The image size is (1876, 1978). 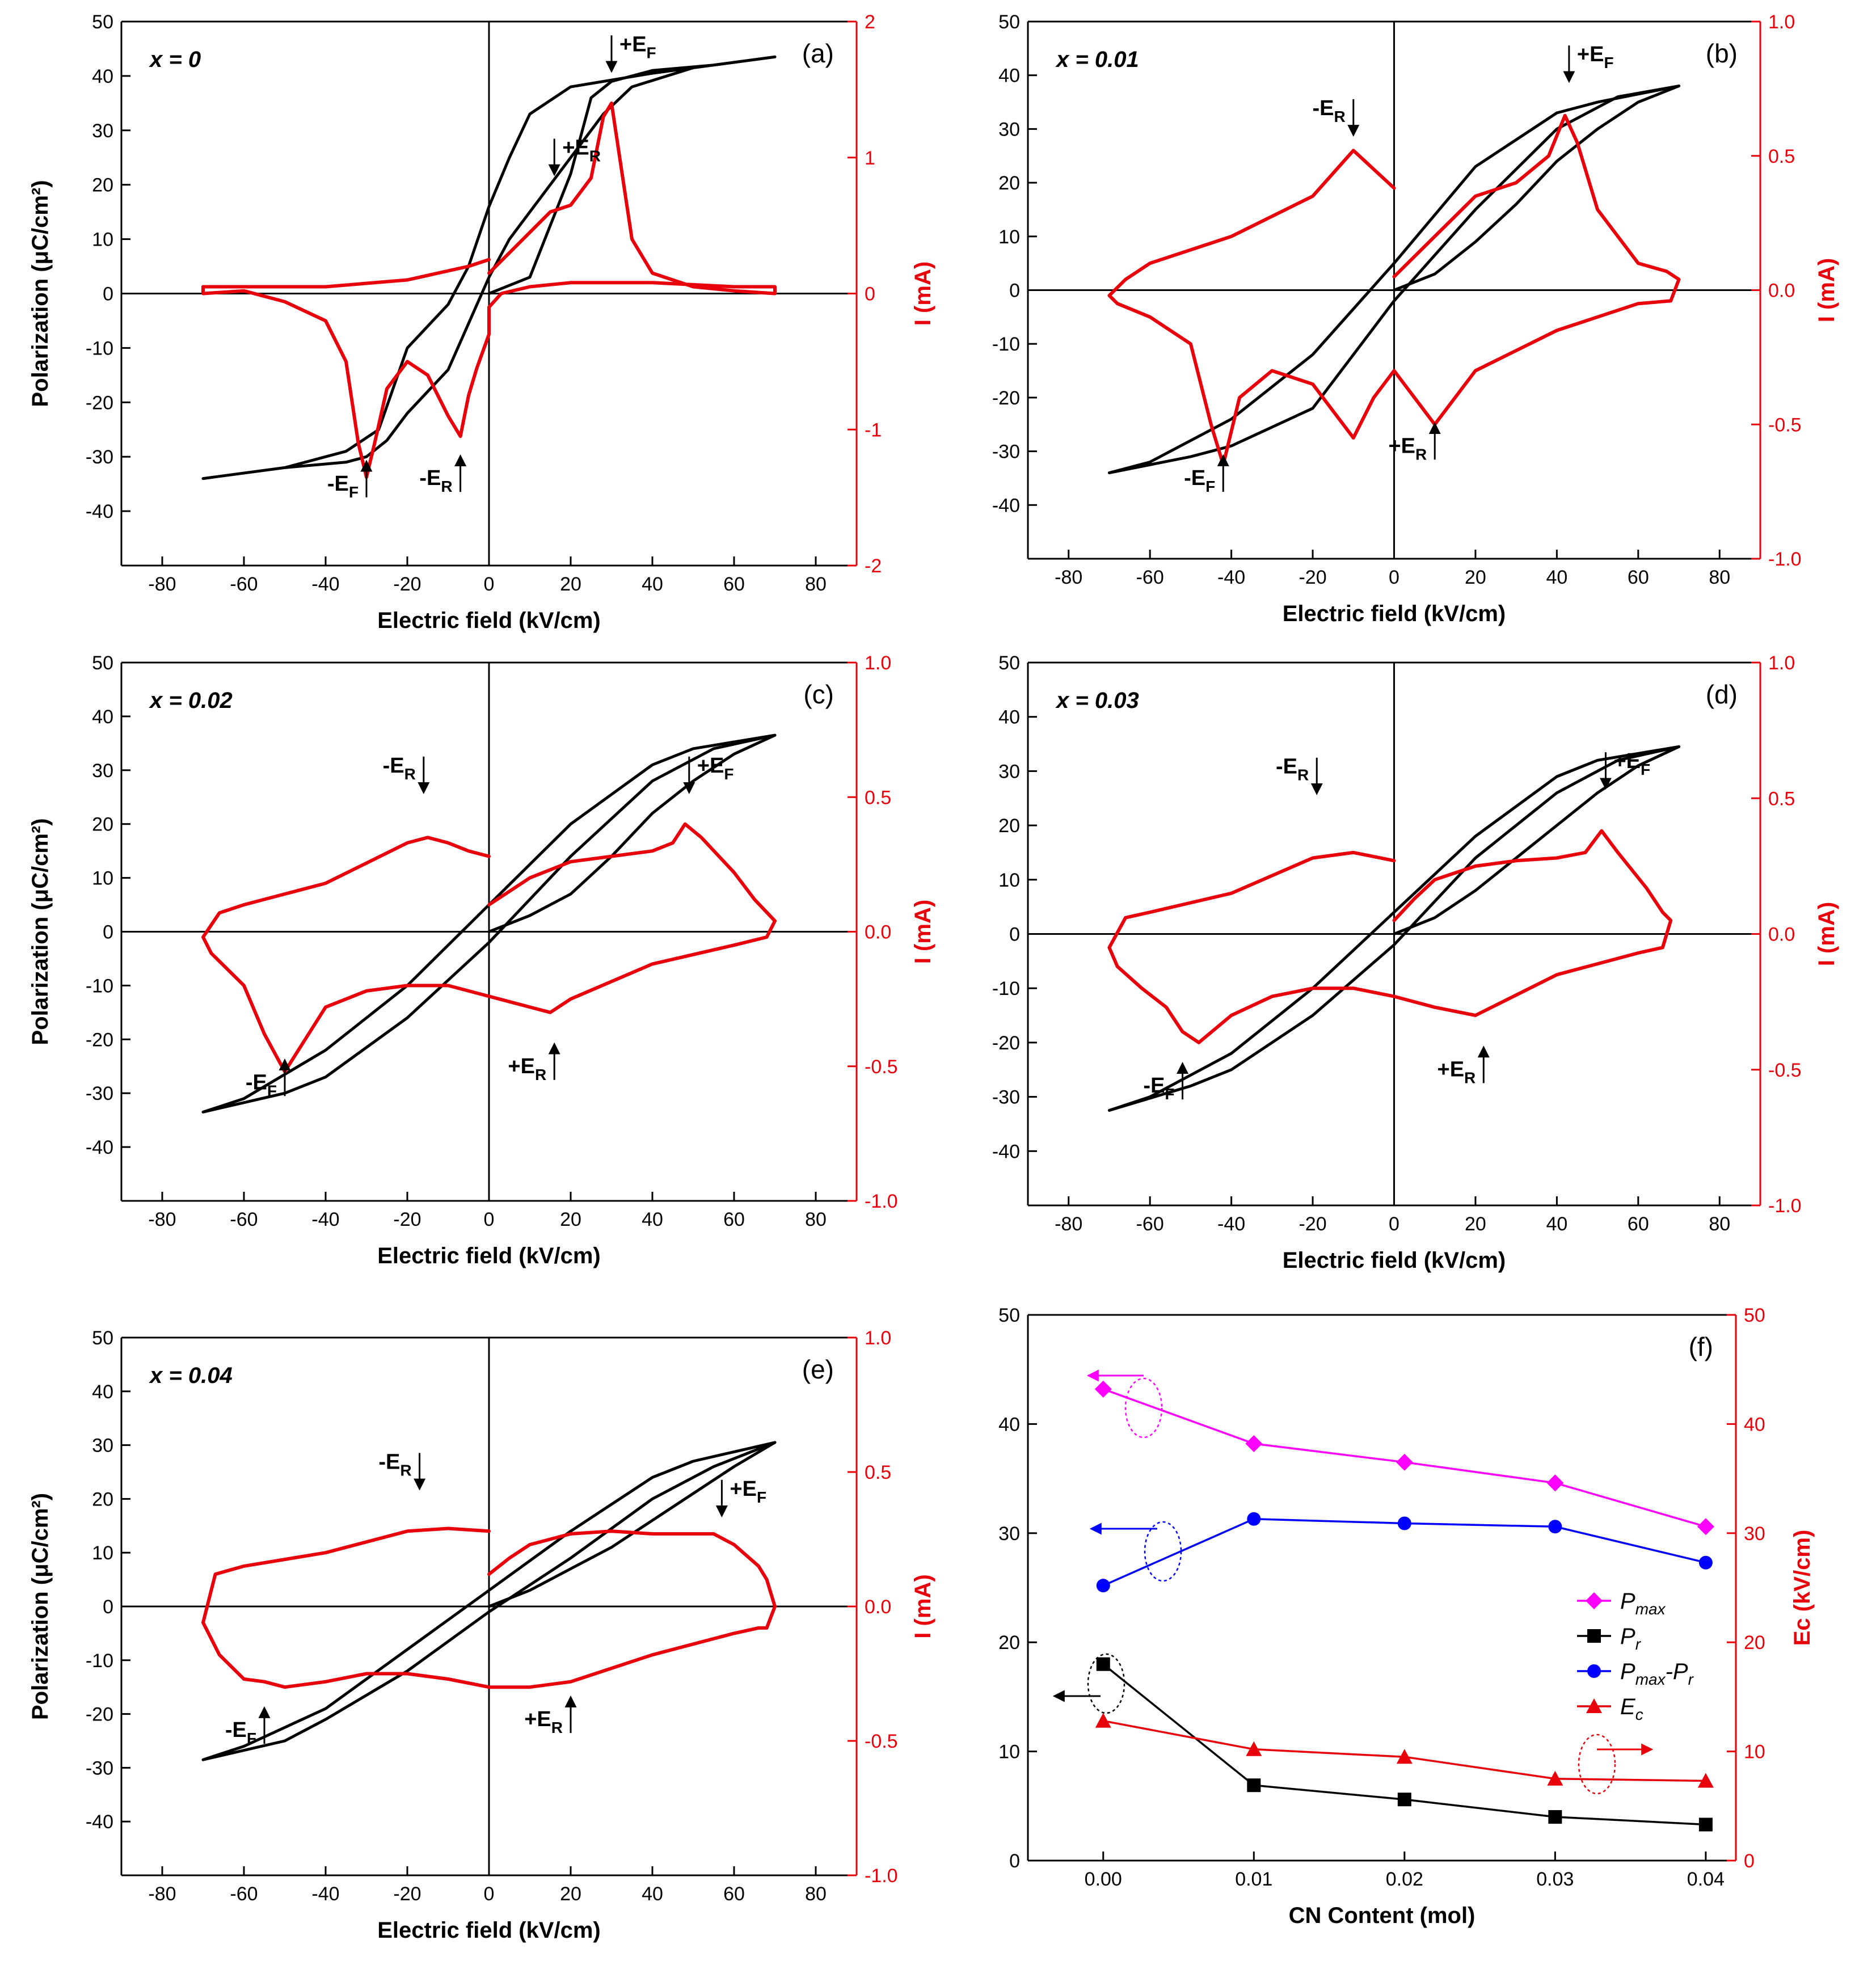 I want to click on y-tick-label: 10, so click(x=103, y=240).